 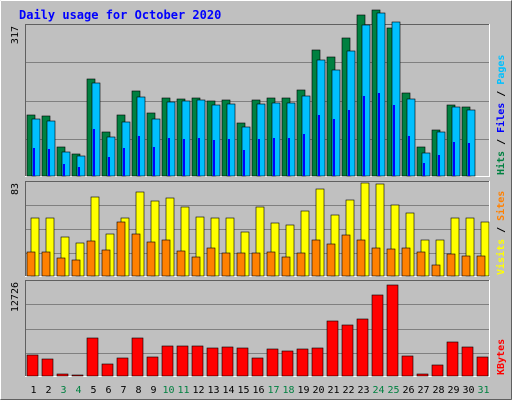 What do you see at coordinates (15, 297) in the screenshot?
I see `panel-kbytes-max-label: 12726` at bounding box center [15, 297].